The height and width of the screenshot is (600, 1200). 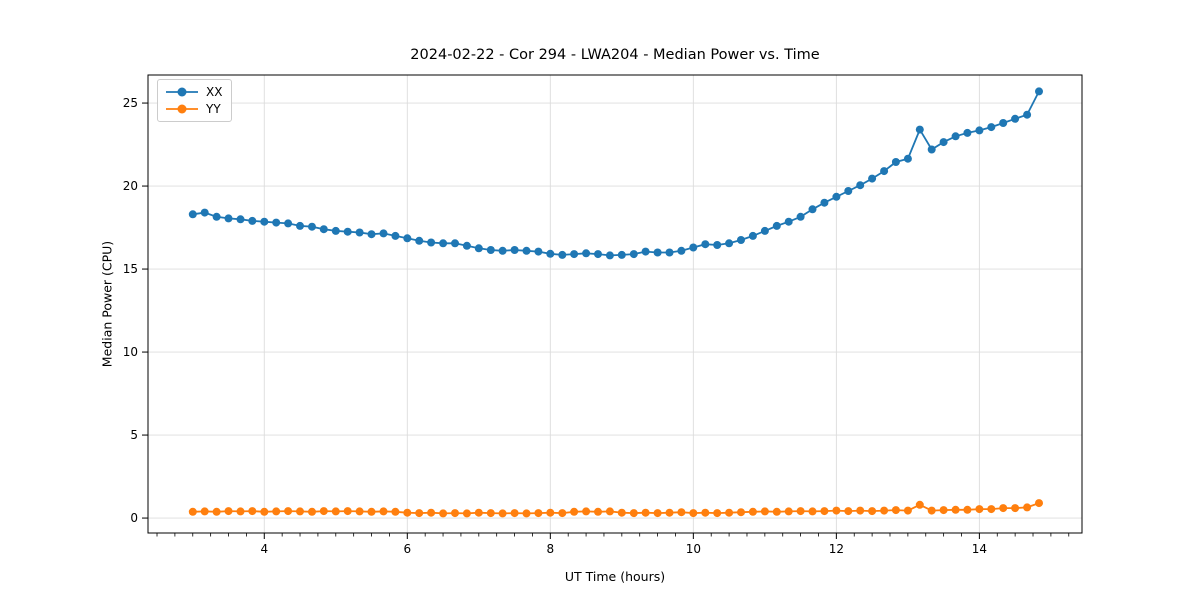 I want to click on legend: XX YY, so click(x=195, y=100).